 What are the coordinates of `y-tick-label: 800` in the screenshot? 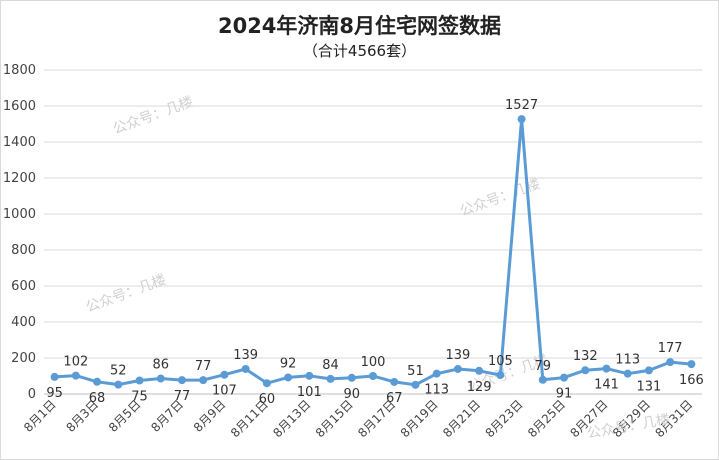 It's located at (23, 250).